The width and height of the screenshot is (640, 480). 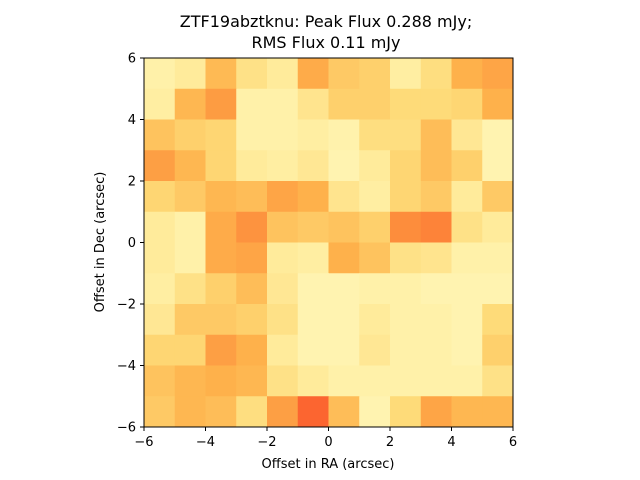 What do you see at coordinates (143, 442) in the screenshot?
I see `x-tick-label: −6` at bounding box center [143, 442].